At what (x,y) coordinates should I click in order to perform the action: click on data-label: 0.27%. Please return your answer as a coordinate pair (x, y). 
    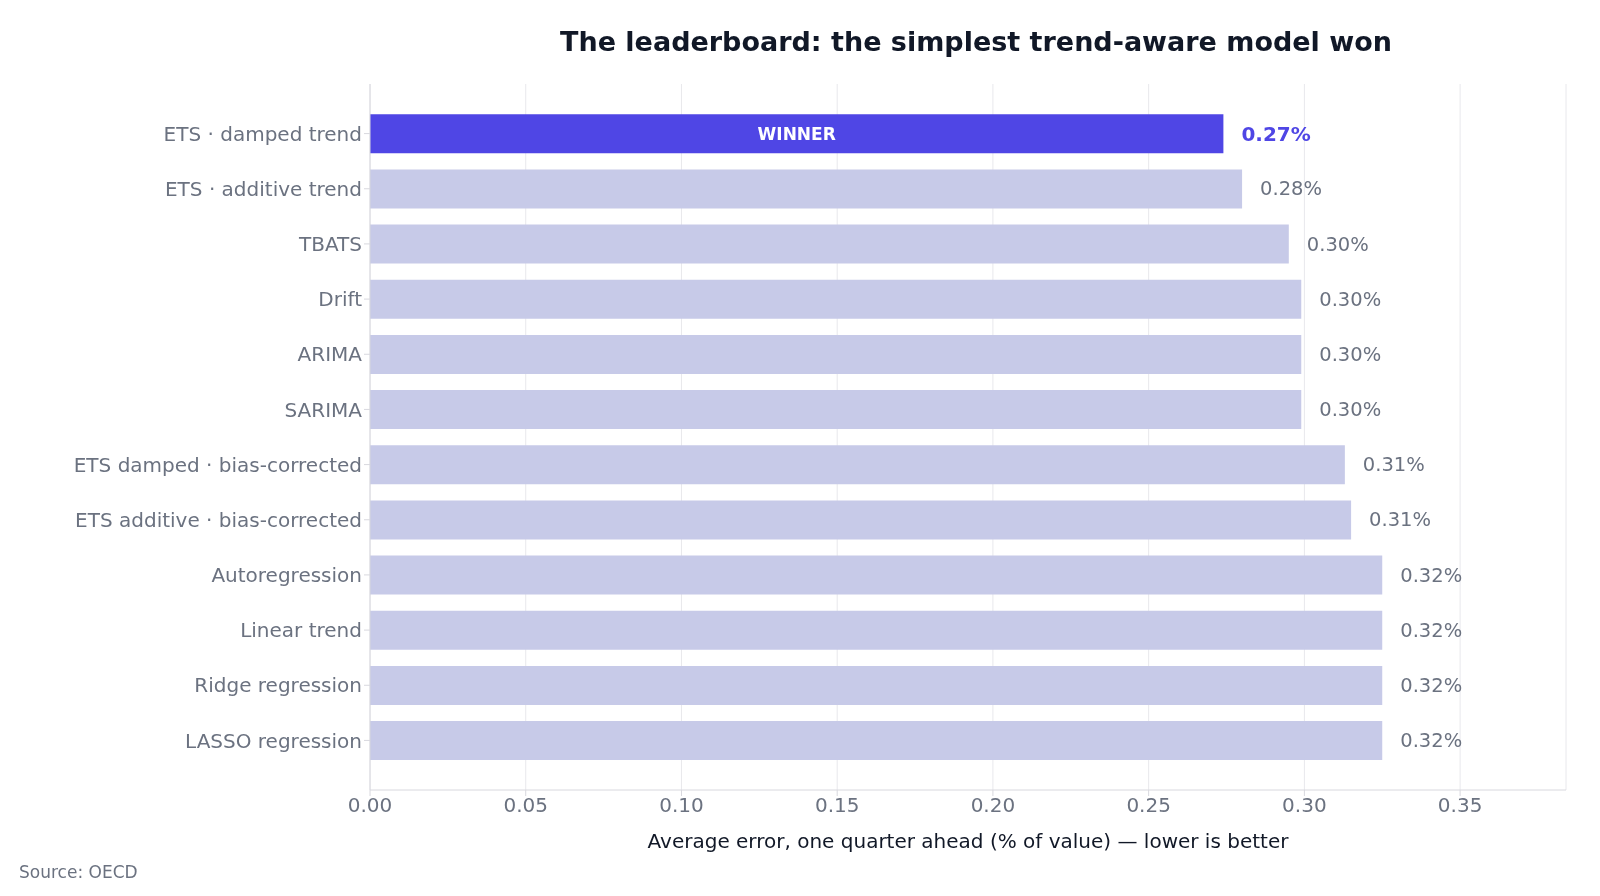
    Looking at the image, I should click on (1276, 133).